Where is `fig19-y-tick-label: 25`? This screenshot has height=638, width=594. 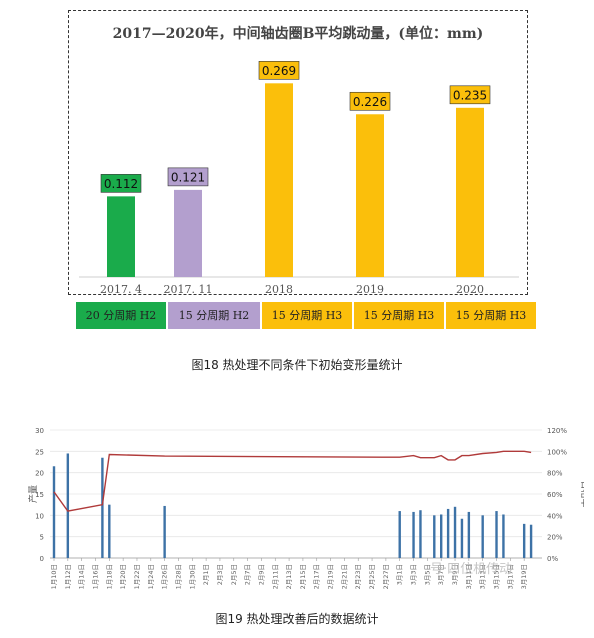 fig19-y-tick-label: 25 is located at coordinates (39, 452).